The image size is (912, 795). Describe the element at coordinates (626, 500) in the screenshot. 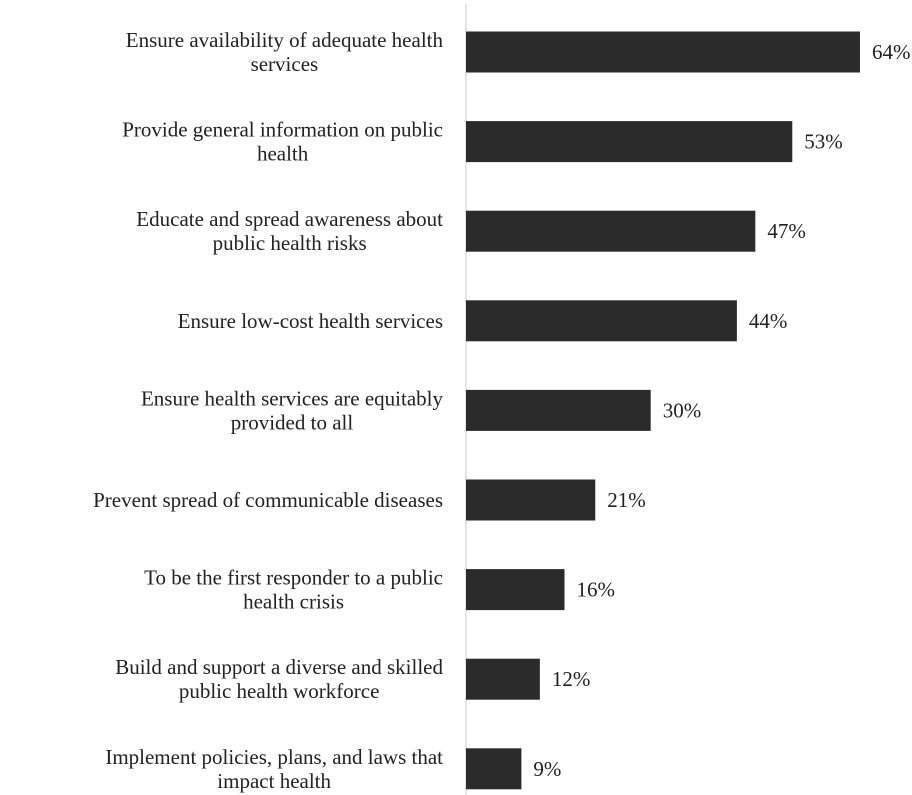

I see `bar-value-label: 21%` at that location.